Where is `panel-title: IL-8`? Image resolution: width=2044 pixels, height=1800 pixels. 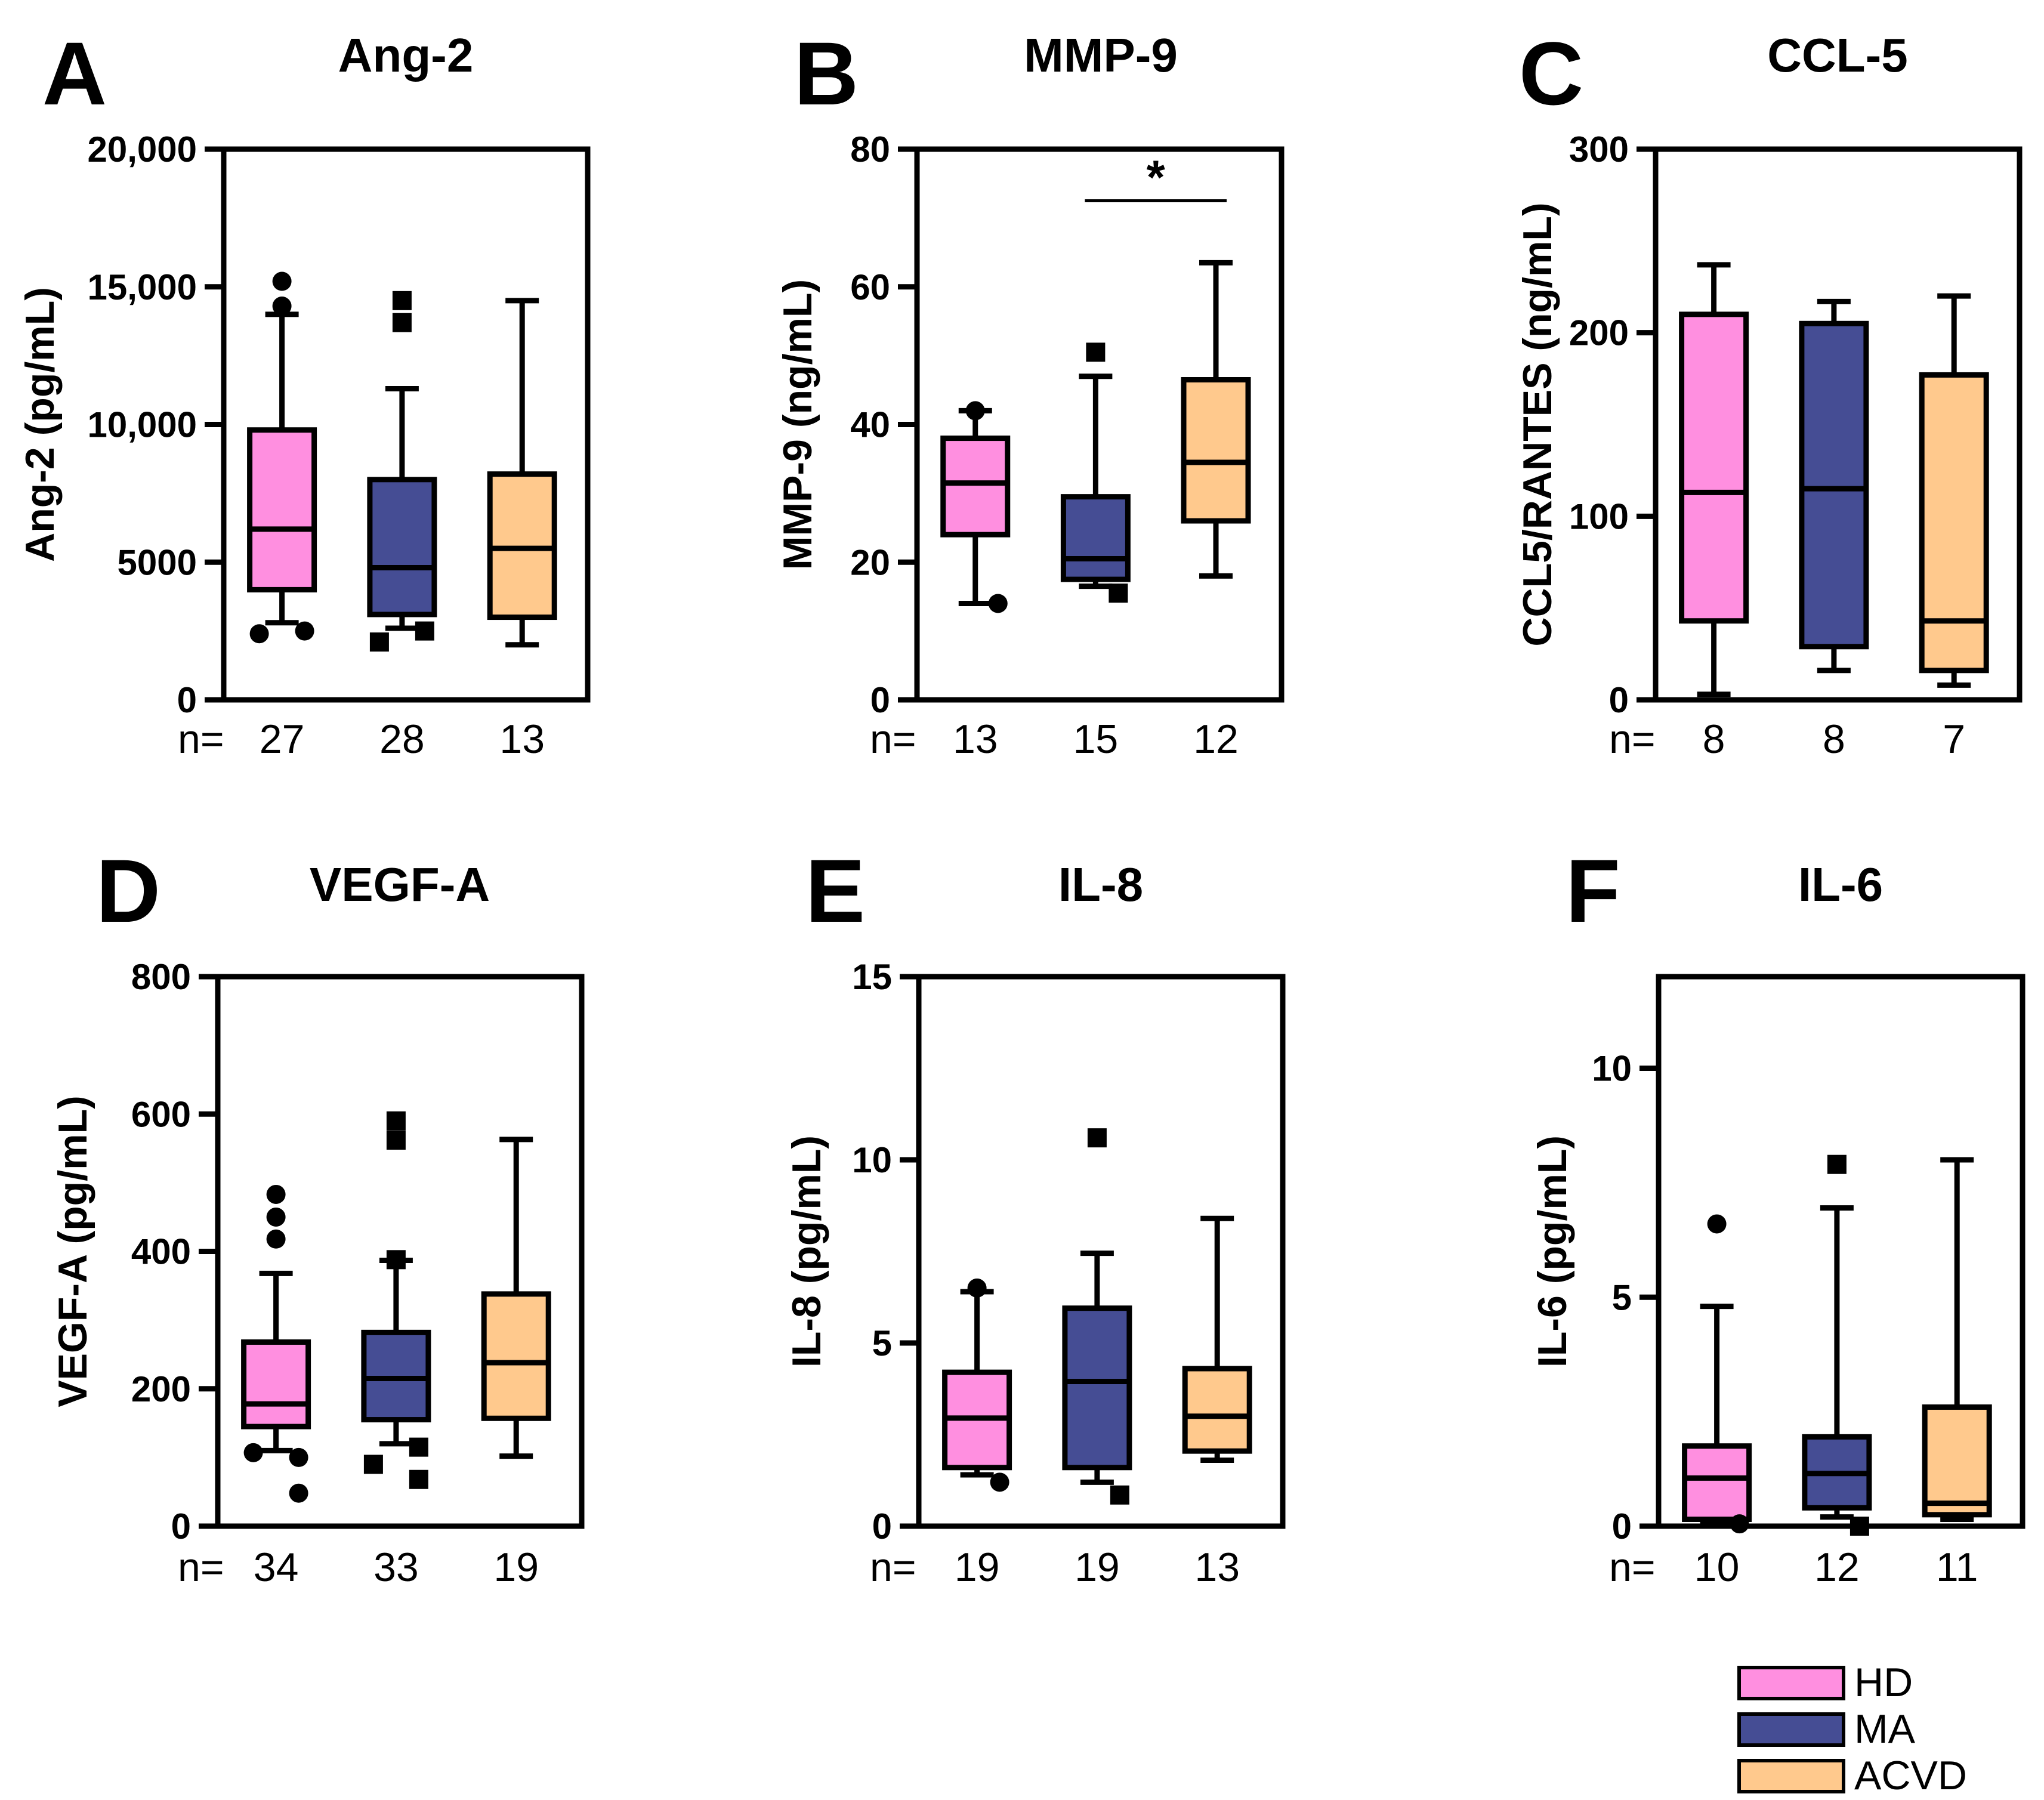 panel-title: IL-8 is located at coordinates (1100, 884).